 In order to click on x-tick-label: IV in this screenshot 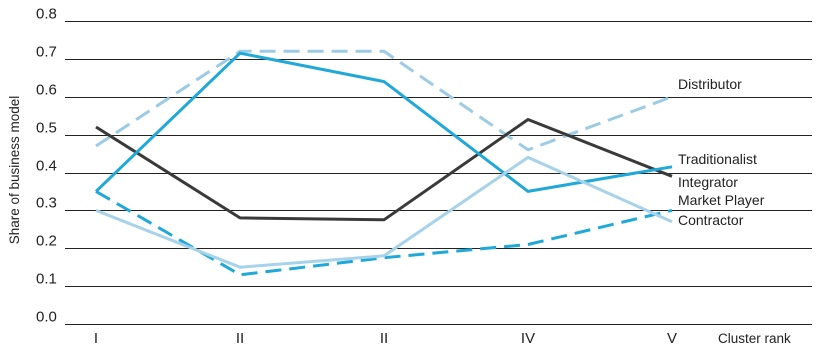, I will do `click(528, 338)`.